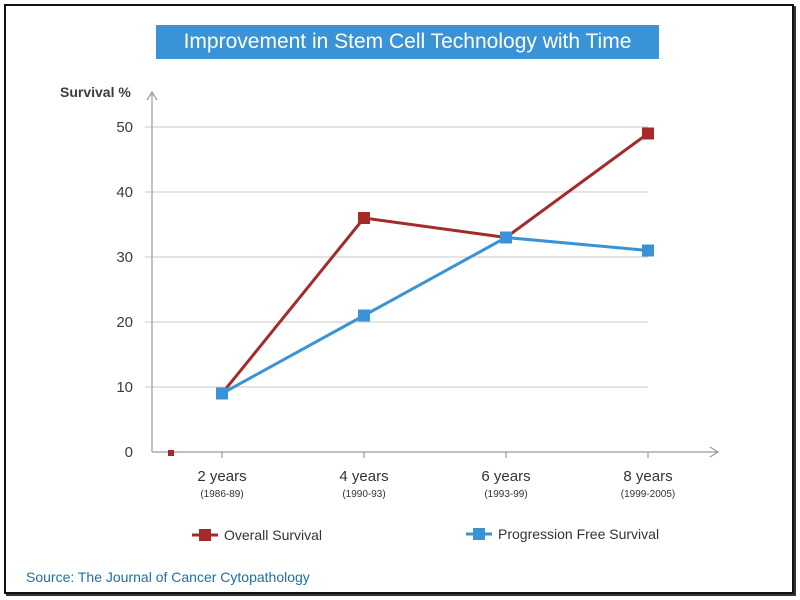 This screenshot has width=800, height=600. I want to click on overall-survival-legend-marker, so click(205, 535).